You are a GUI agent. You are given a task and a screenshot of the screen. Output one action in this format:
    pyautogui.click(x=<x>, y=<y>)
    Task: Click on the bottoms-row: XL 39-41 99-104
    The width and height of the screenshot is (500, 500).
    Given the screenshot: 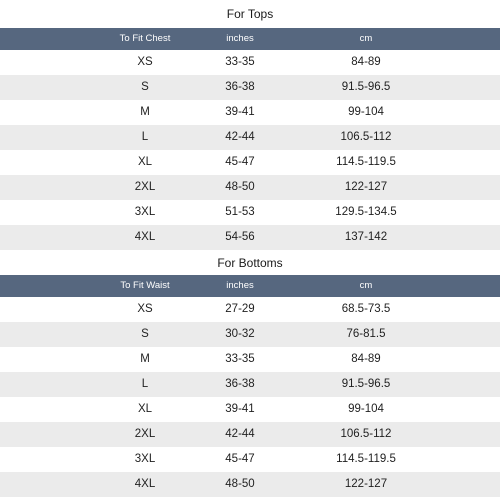 What is the action you would take?
    pyautogui.click(x=250, y=409)
    